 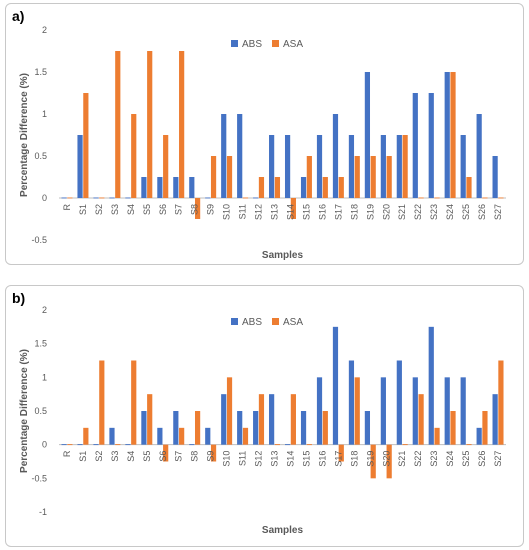 What do you see at coordinates (96, 198) in the screenshot?
I see `bar-abs-s2` at bounding box center [96, 198].